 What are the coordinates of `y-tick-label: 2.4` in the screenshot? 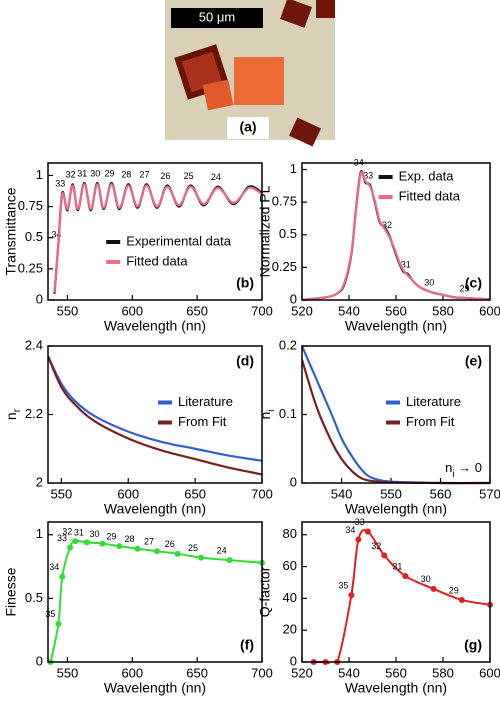 It's located at (34, 344).